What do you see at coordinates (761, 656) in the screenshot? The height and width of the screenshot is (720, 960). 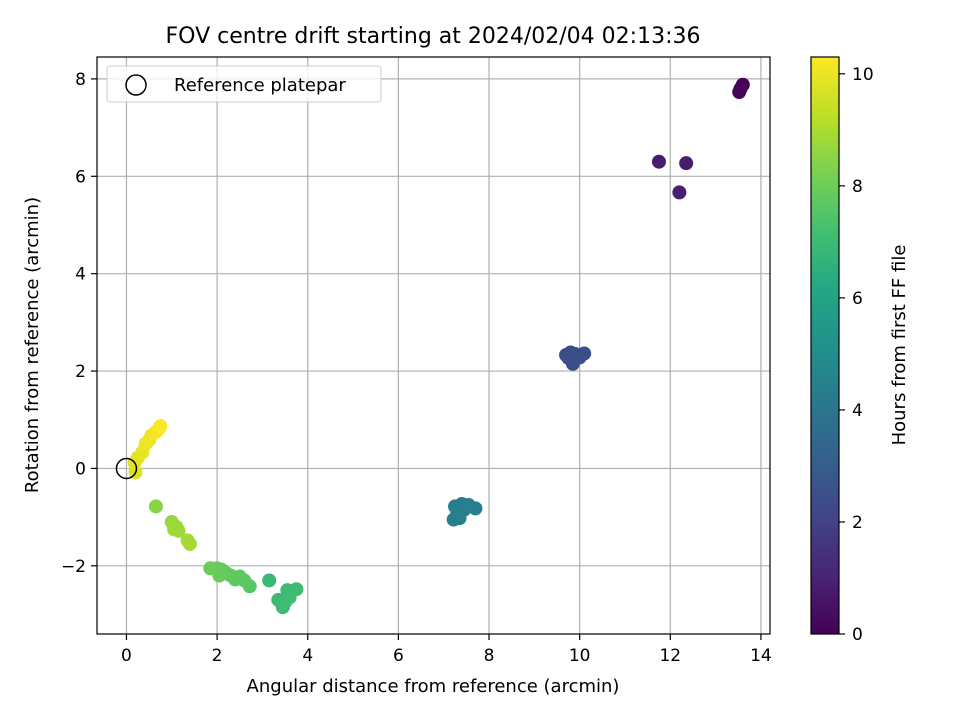 I see `x-tick-label: 14` at bounding box center [761, 656].